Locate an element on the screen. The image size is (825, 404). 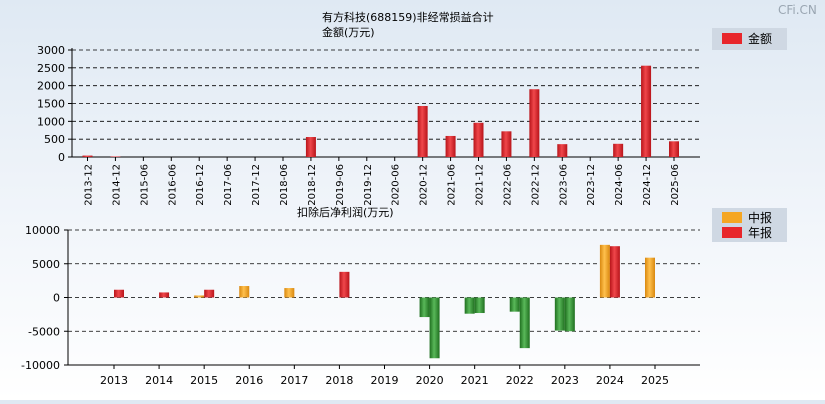
bottom-xtick-label: 2017 is located at coordinates (294, 380).